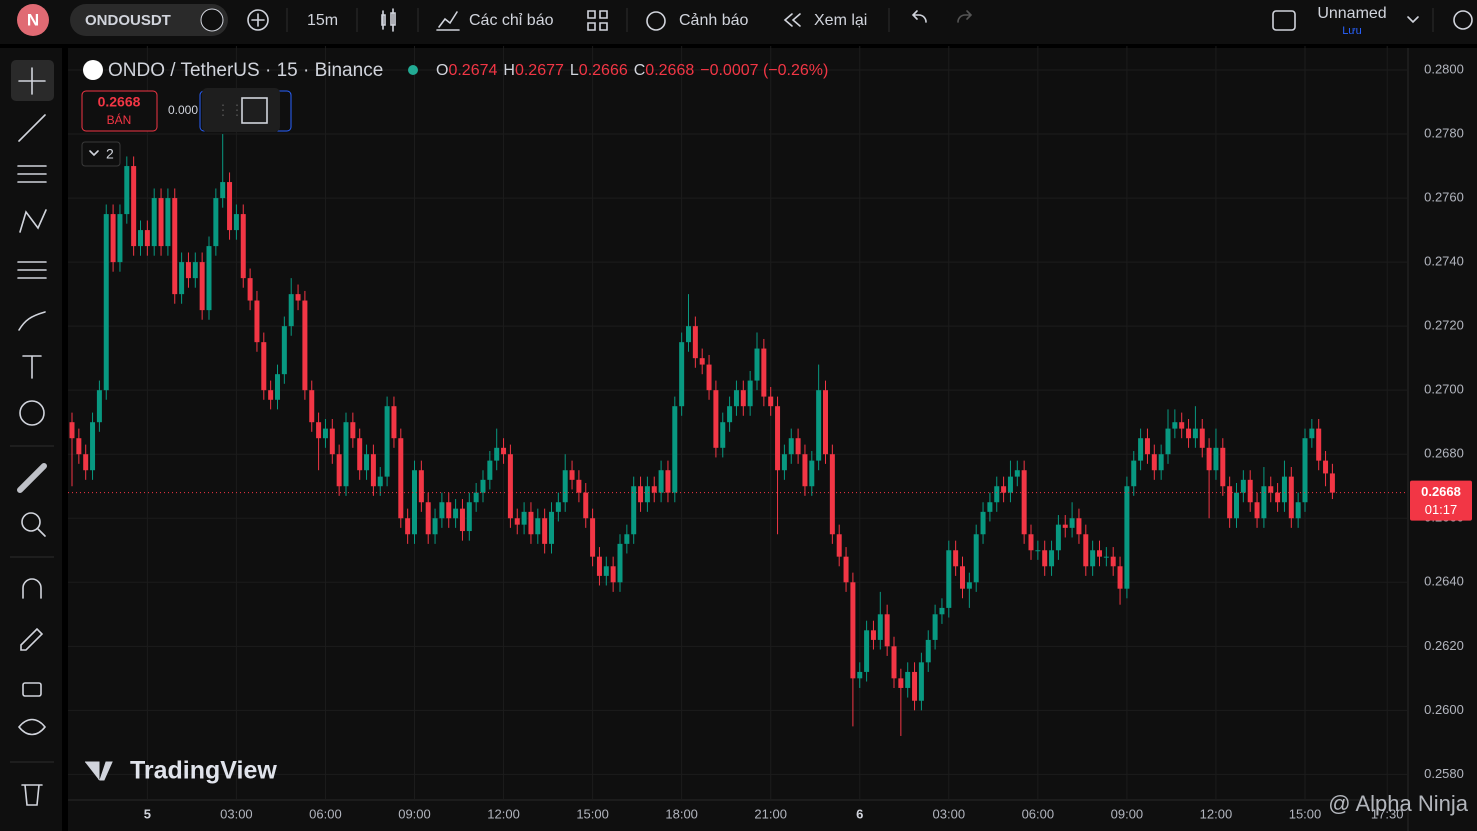 The height and width of the screenshot is (831, 1477). What do you see at coordinates (32, 478) in the screenshot?
I see `ruler-icon` at bounding box center [32, 478].